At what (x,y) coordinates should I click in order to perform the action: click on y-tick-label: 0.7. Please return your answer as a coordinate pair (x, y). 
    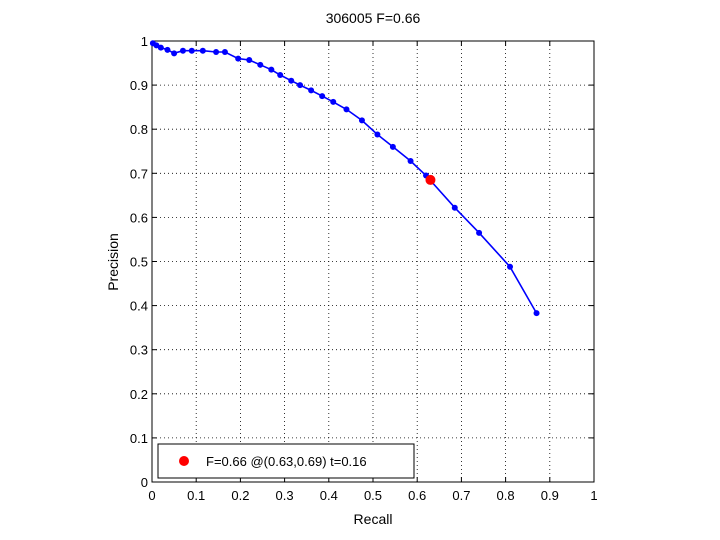
    Looking at the image, I should click on (139, 173).